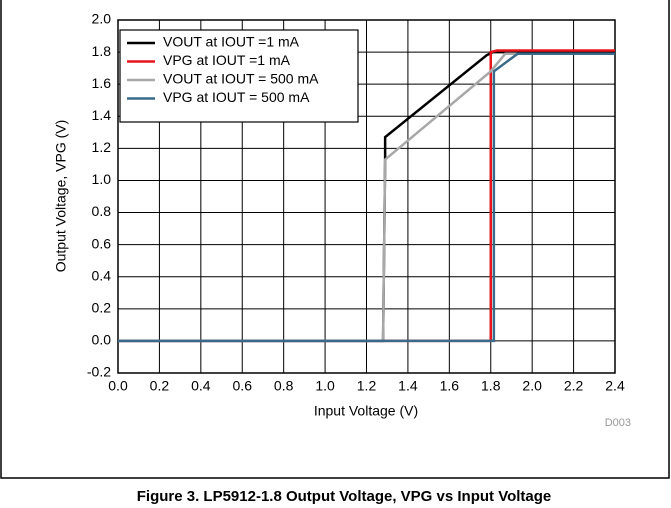 The image size is (671, 508). I want to click on y-tick-label: 2.0, so click(102, 19).